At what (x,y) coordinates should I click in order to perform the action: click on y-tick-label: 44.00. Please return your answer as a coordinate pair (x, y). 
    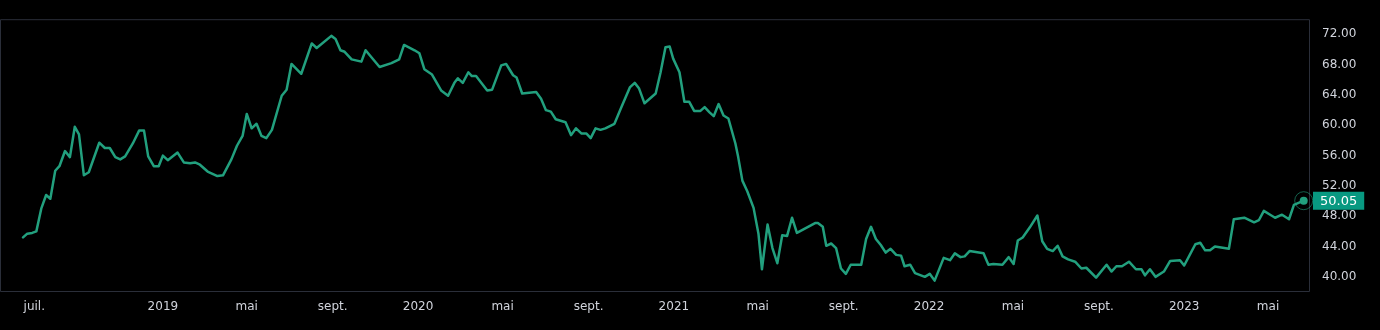
    Looking at the image, I should click on (1339, 245).